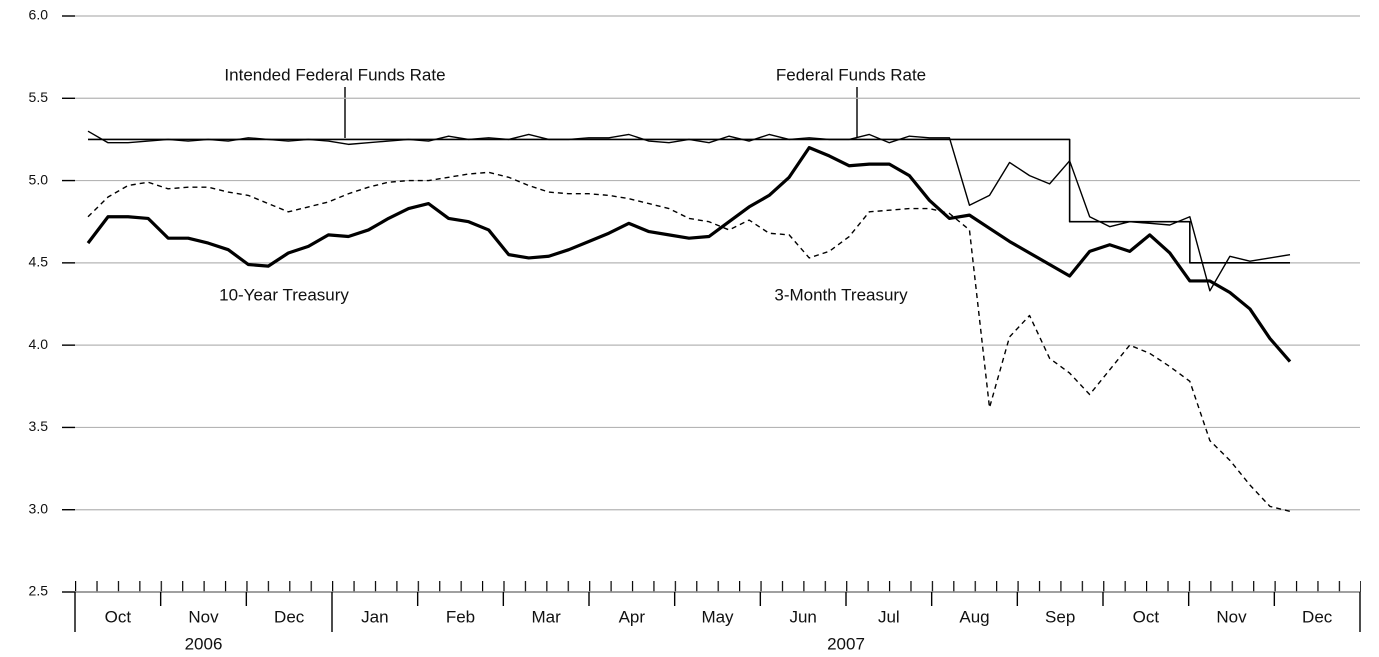  What do you see at coordinates (460, 616) in the screenshot?
I see `x-tick-label: Feb` at bounding box center [460, 616].